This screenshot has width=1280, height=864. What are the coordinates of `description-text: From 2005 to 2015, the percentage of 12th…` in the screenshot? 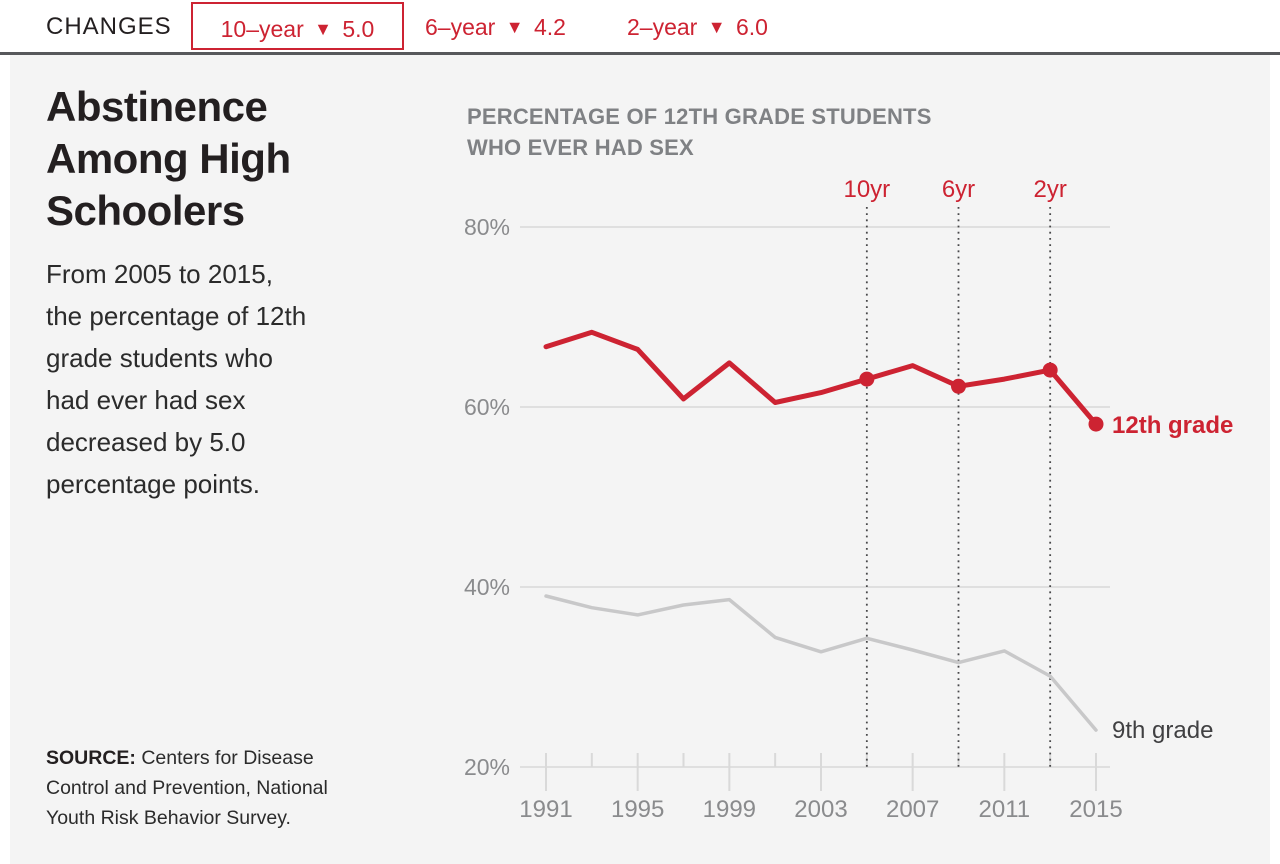 It's located at (176, 379).